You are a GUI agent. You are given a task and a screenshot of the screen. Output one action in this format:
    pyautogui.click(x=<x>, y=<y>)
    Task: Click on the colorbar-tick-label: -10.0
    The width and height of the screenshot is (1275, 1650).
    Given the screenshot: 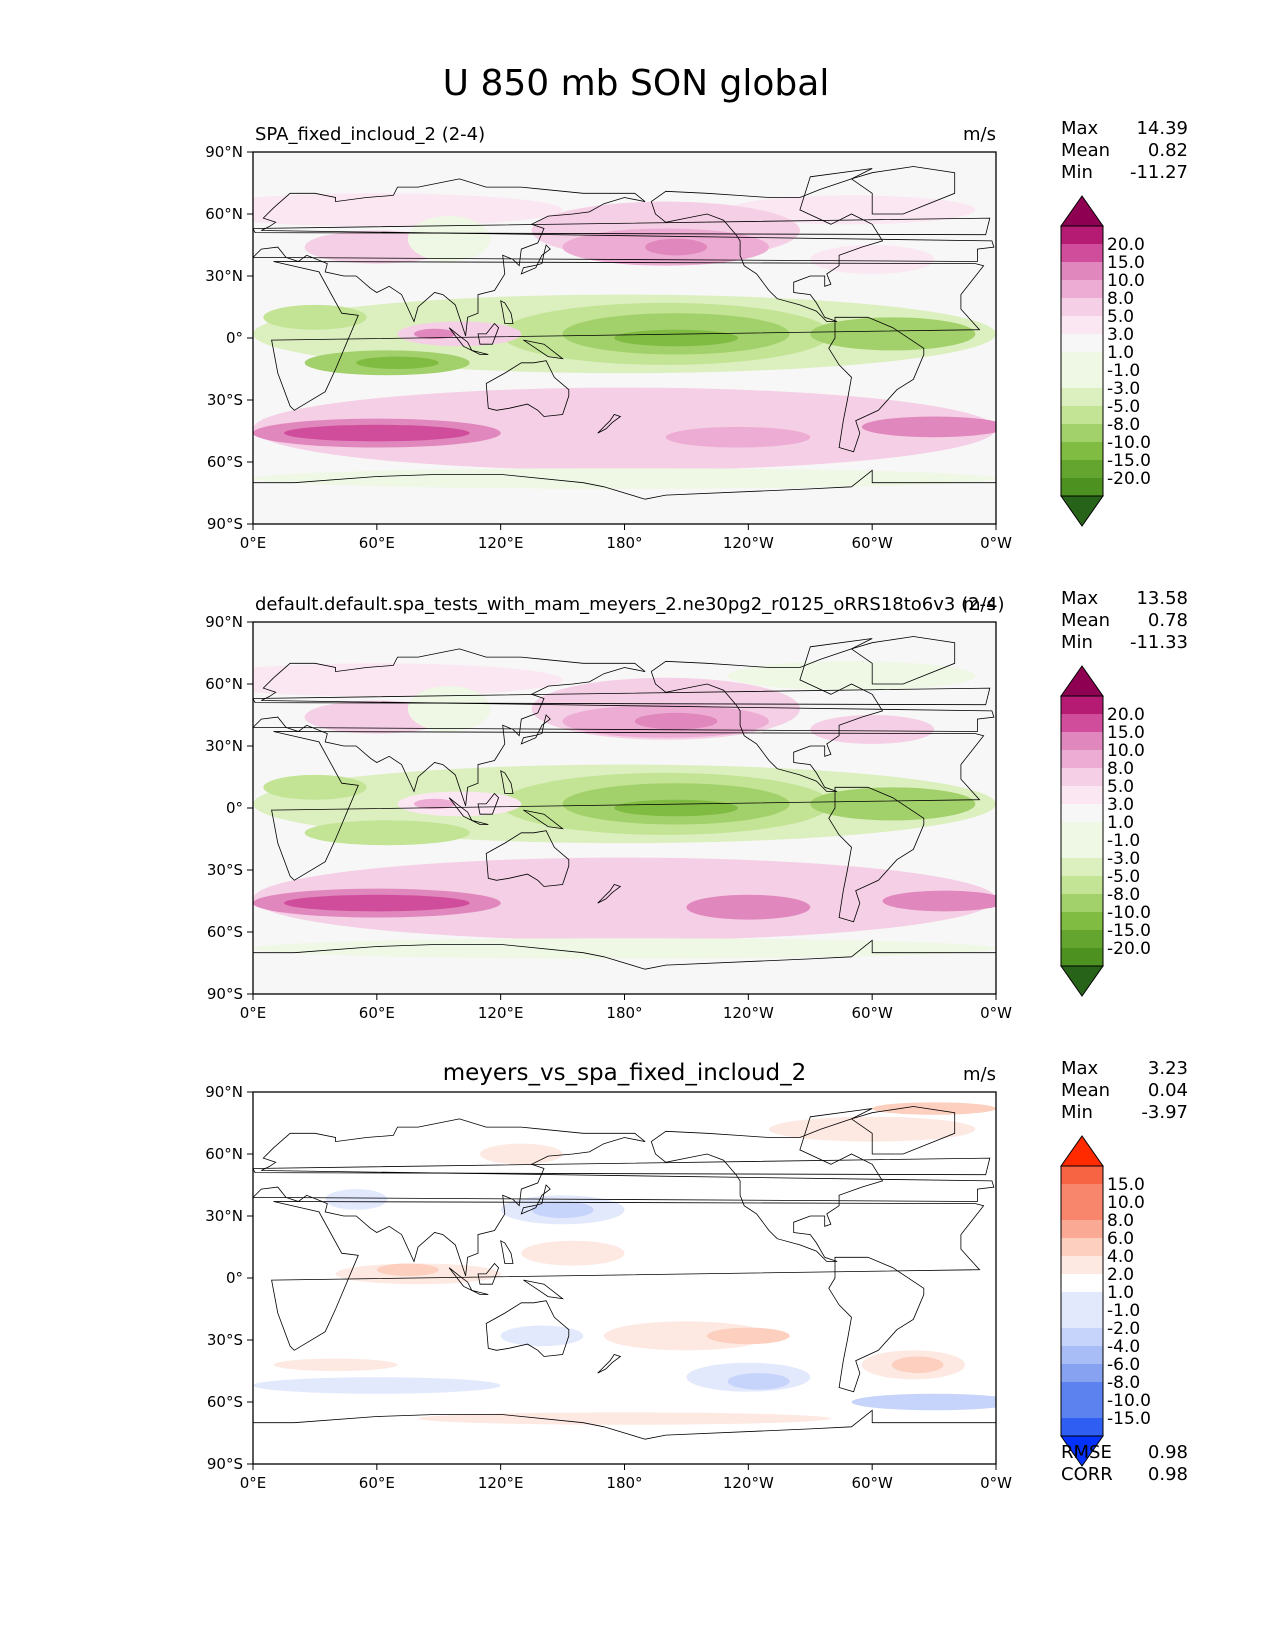 What is the action you would take?
    pyautogui.click(x=1129, y=443)
    